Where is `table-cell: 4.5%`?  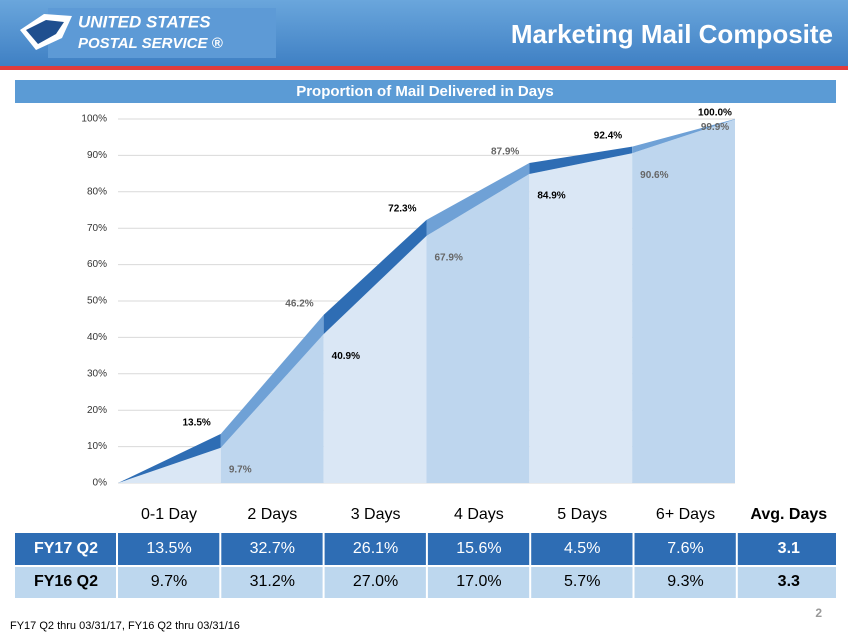 table-cell: 4.5% is located at coordinates (582, 548).